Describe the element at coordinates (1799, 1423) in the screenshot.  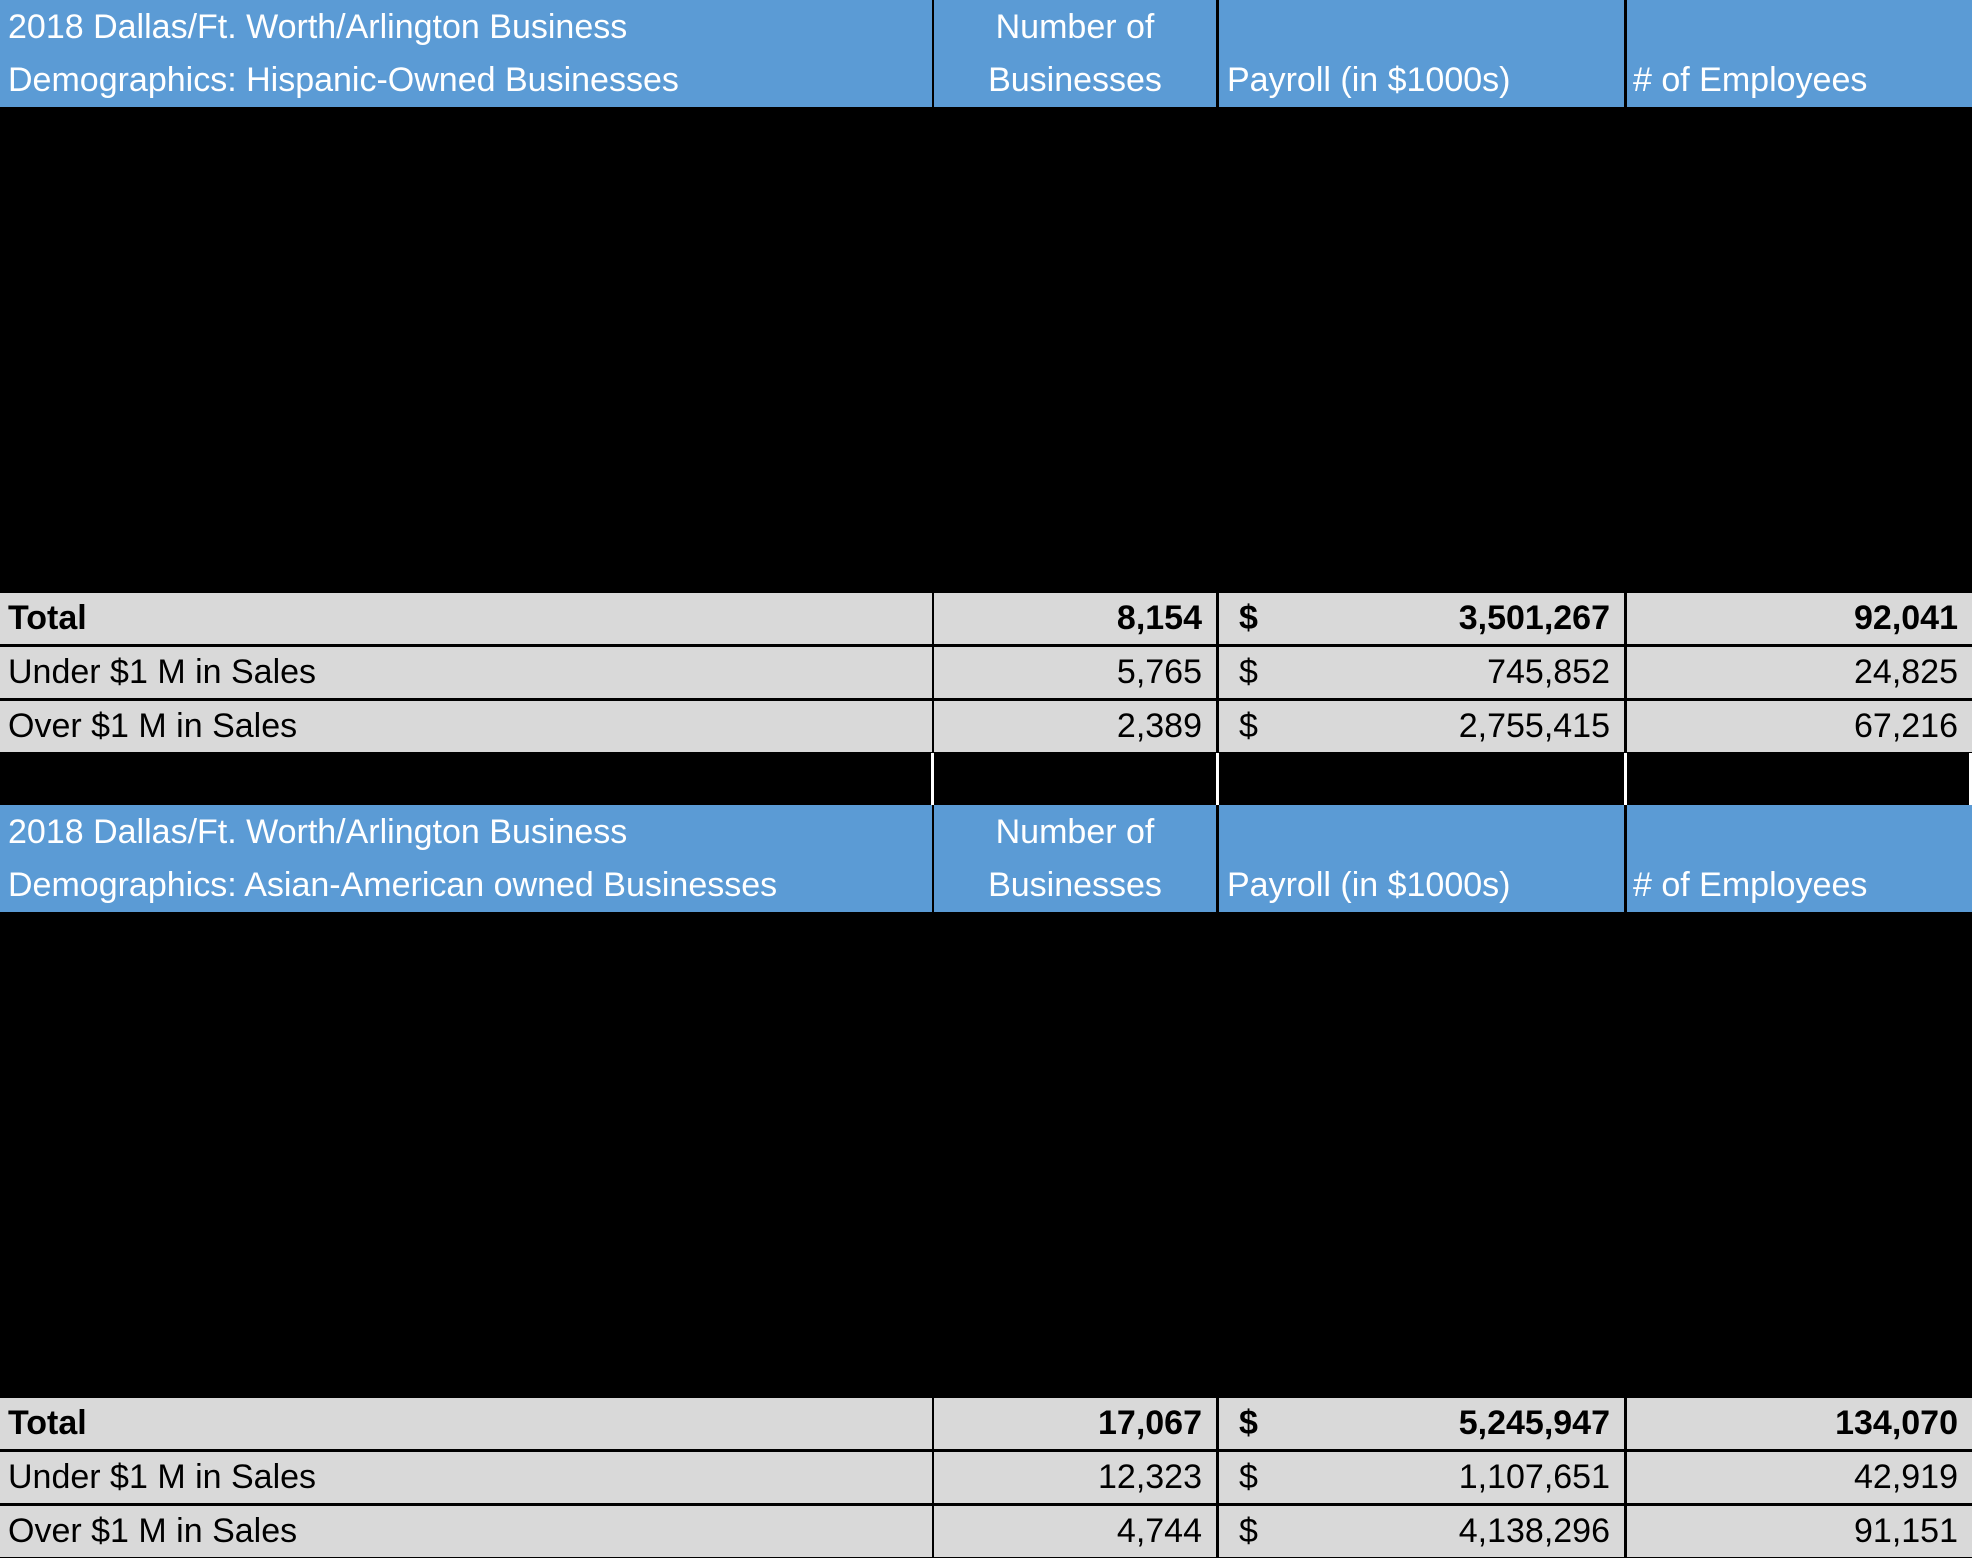
I see `employees-cell: 134,070` at that location.